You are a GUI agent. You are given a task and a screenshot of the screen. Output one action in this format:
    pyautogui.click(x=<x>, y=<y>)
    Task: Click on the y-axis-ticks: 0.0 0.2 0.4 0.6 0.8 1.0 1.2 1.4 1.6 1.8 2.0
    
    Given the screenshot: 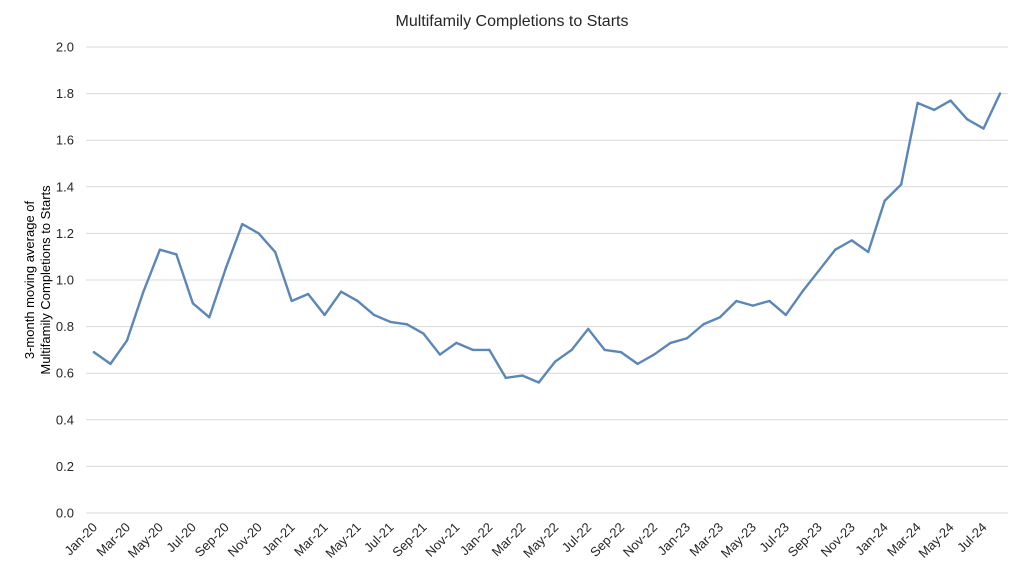 What is the action you would take?
    pyautogui.click(x=65, y=280)
    